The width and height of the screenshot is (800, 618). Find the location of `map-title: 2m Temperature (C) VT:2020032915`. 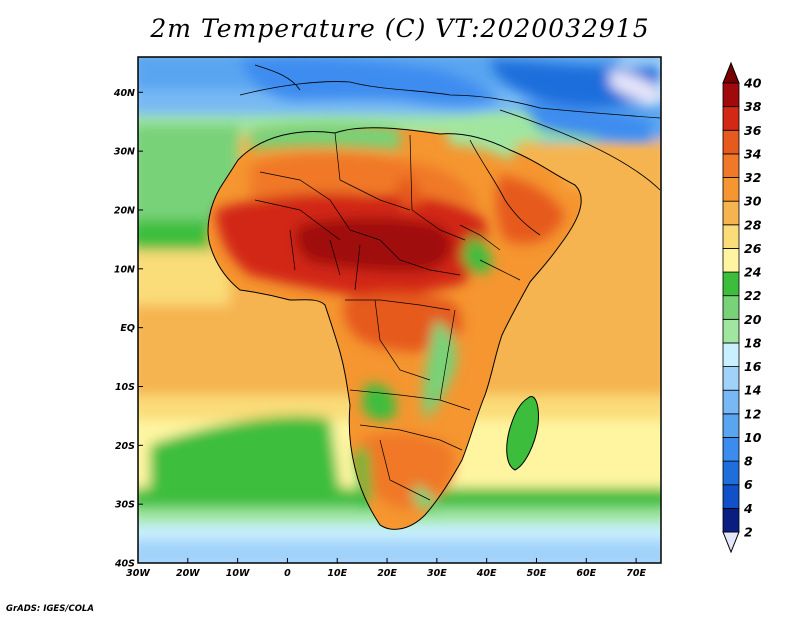

map-title: 2m Temperature (C) VT:2020032915 is located at coordinates (400, 28).